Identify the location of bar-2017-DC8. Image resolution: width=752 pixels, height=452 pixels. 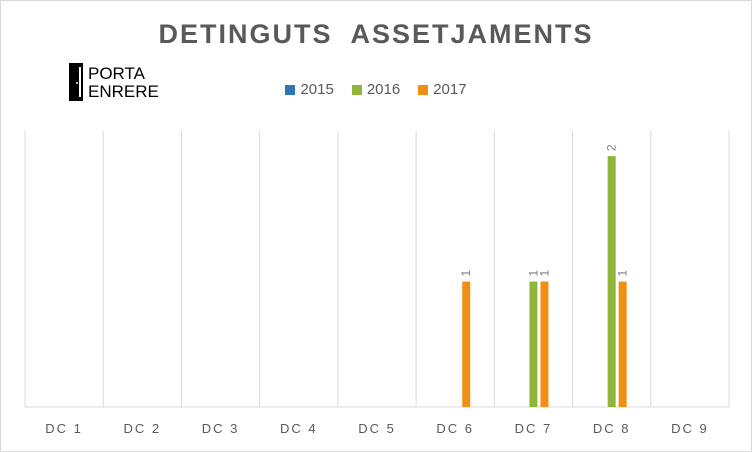
(622, 344).